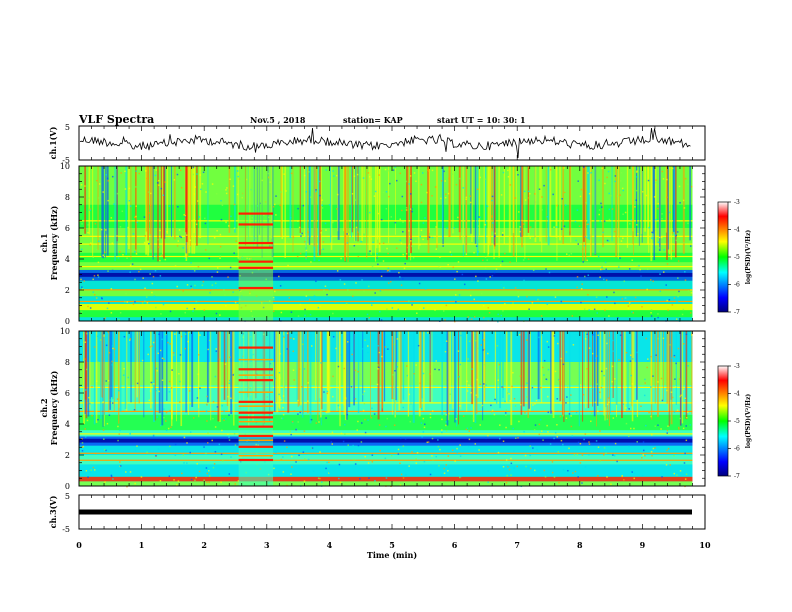 The height and width of the screenshot is (612, 792). What do you see at coordinates (67, 228) in the screenshot?
I see `ytick-1-6: 6` at bounding box center [67, 228].